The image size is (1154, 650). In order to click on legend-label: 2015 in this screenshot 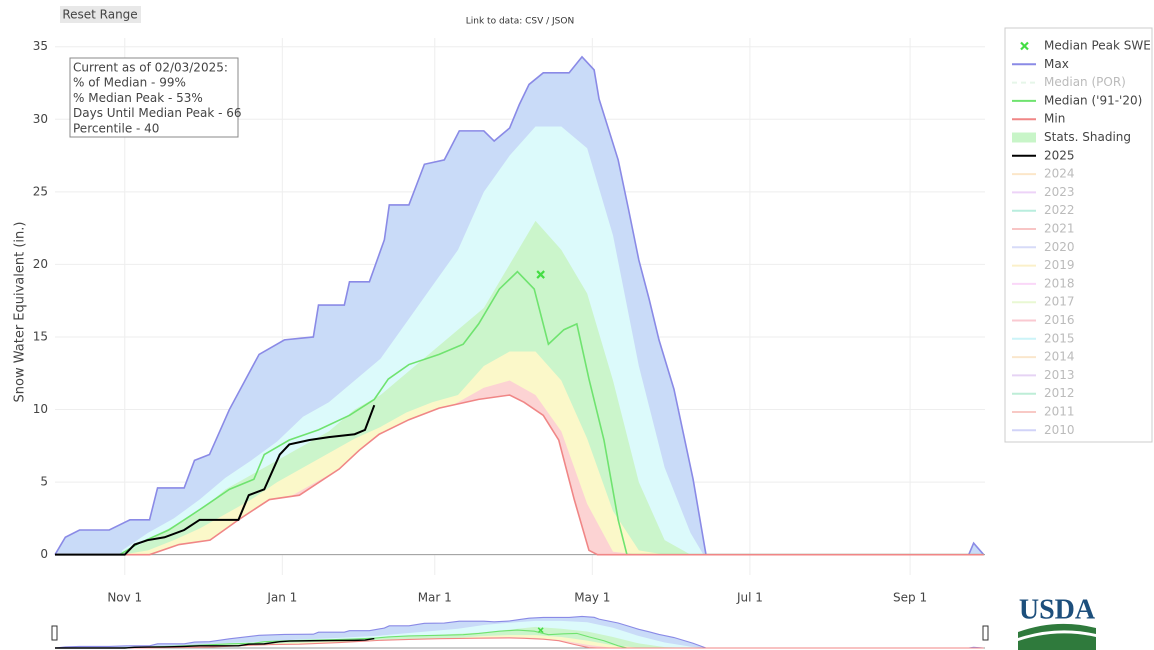, I will do `click(1059, 338)`.